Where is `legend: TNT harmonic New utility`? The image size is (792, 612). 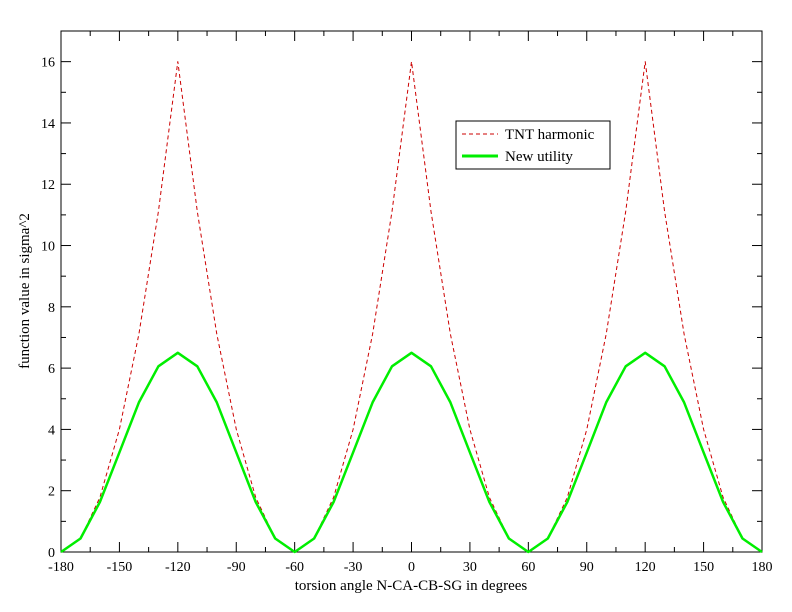
legend: TNT harmonic New utility is located at coordinates (533, 145).